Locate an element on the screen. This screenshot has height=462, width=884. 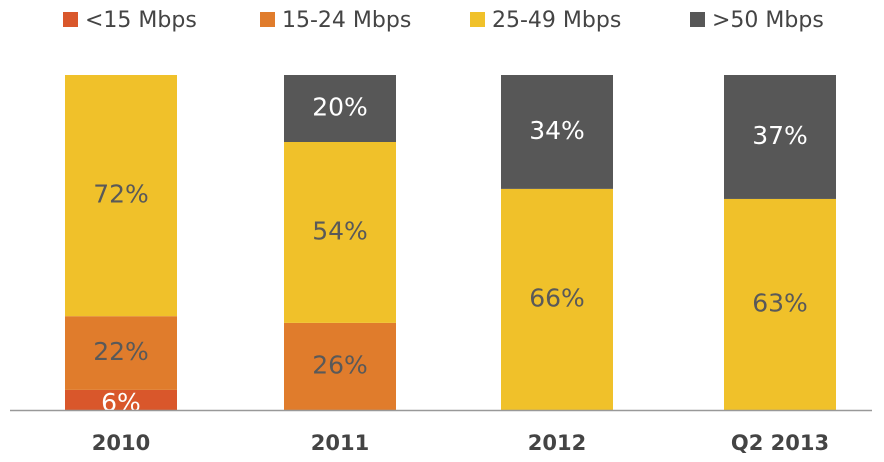
value-label: 63% is located at coordinates (780, 302).